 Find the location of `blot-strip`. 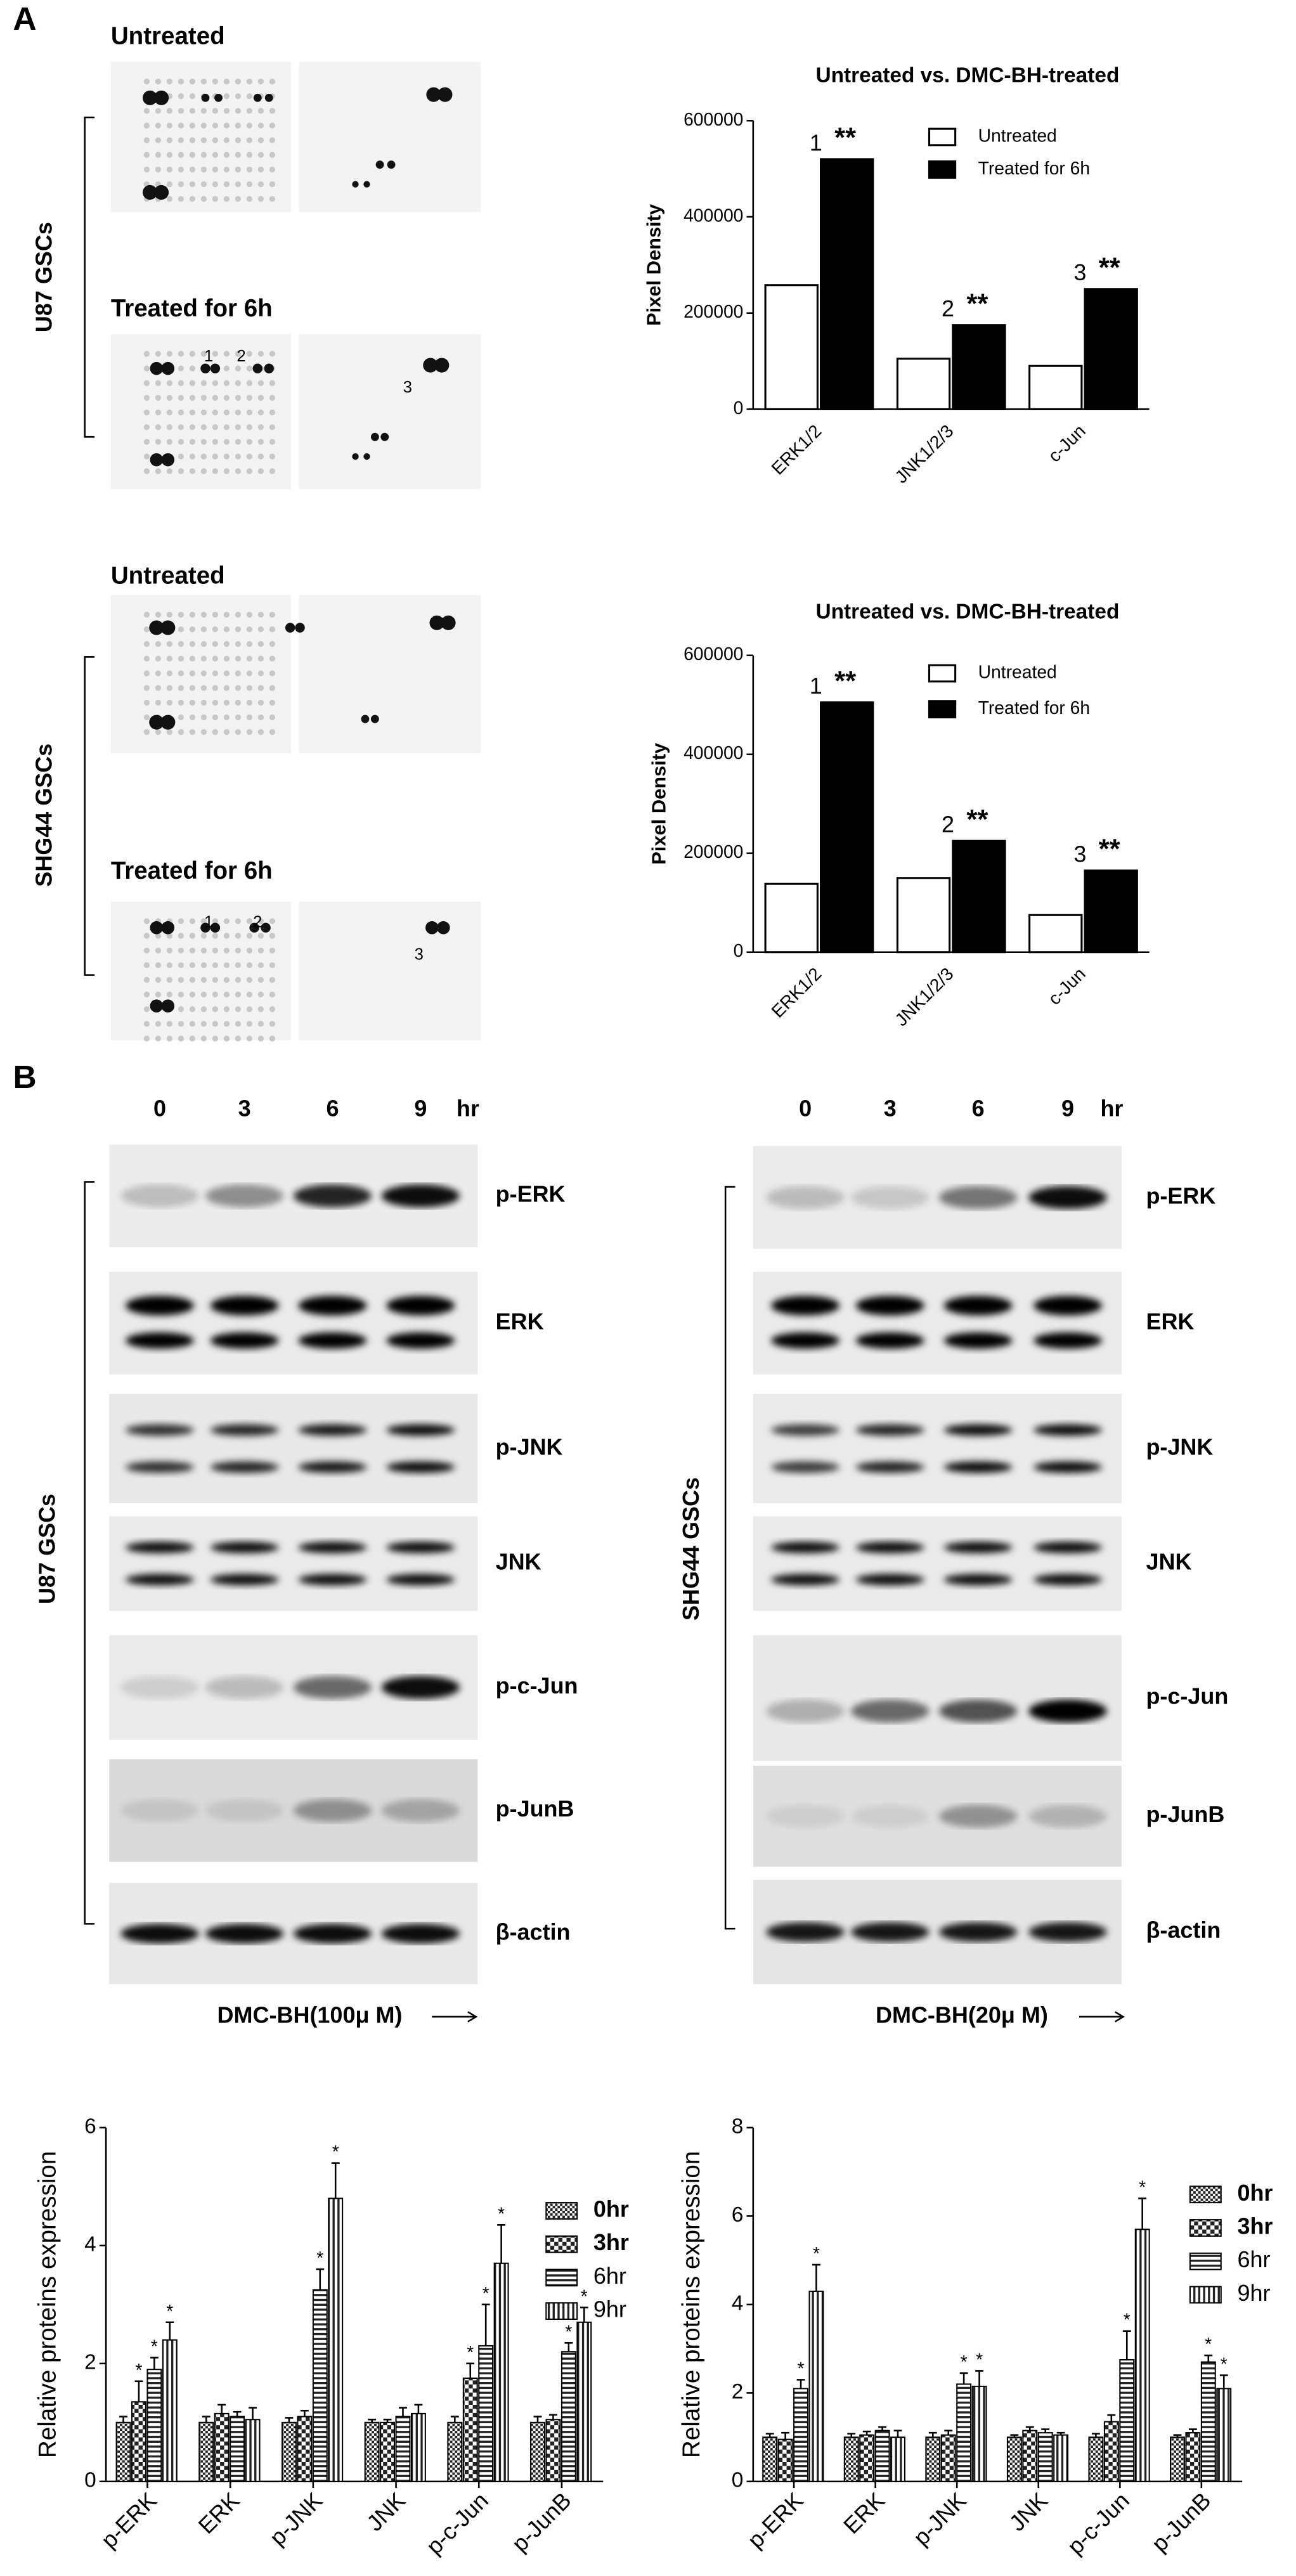

blot-strip is located at coordinates (937, 1323).